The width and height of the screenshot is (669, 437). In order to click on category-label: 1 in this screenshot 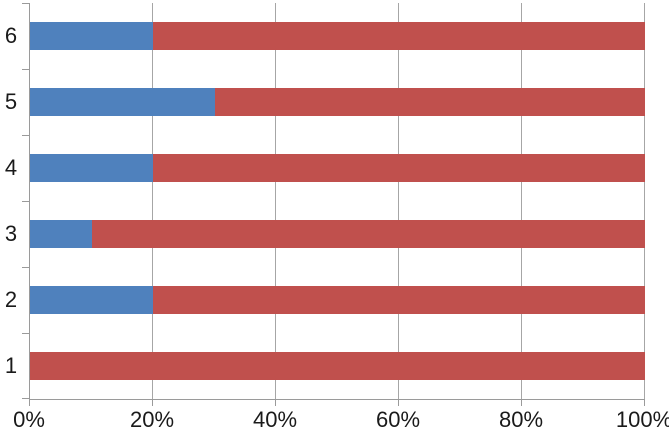, I will do `click(11, 365)`.